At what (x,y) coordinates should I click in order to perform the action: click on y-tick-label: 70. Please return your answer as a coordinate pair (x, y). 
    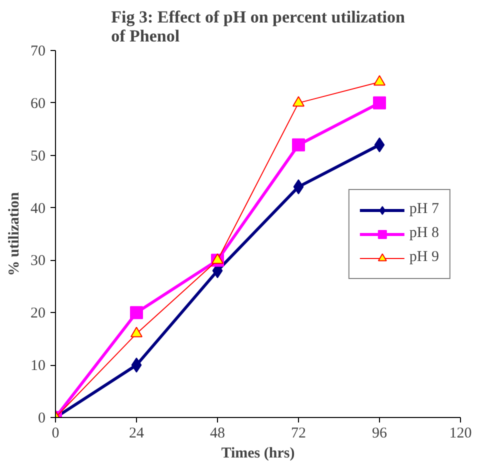
    Looking at the image, I should click on (38, 52).